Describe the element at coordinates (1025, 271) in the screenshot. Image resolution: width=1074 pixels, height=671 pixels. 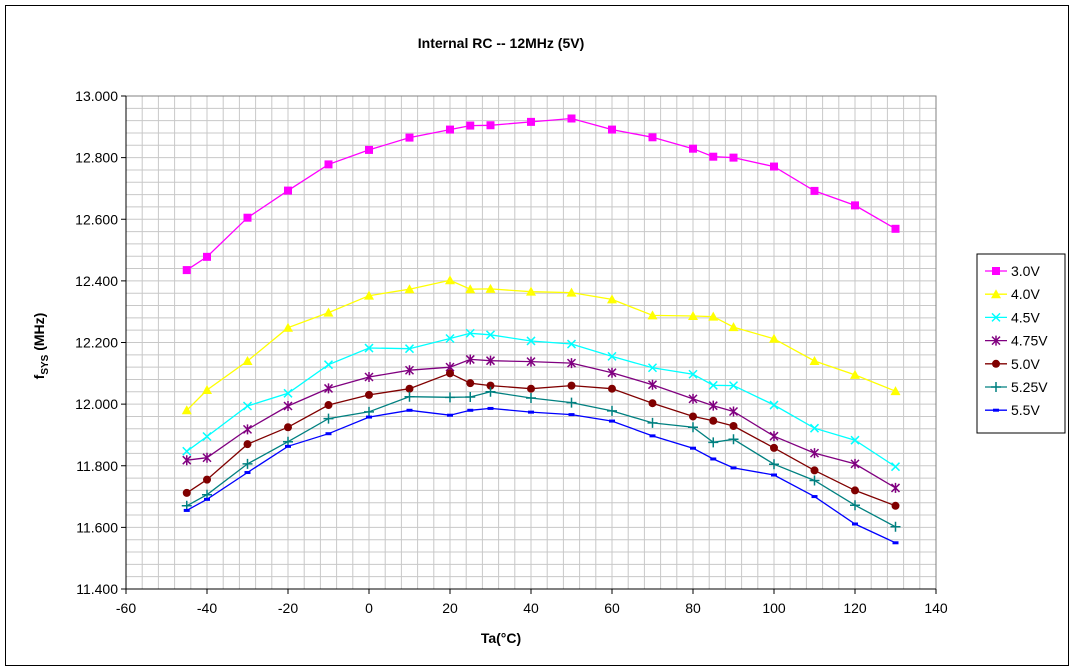
I see `legend-label: 3.0V` at that location.